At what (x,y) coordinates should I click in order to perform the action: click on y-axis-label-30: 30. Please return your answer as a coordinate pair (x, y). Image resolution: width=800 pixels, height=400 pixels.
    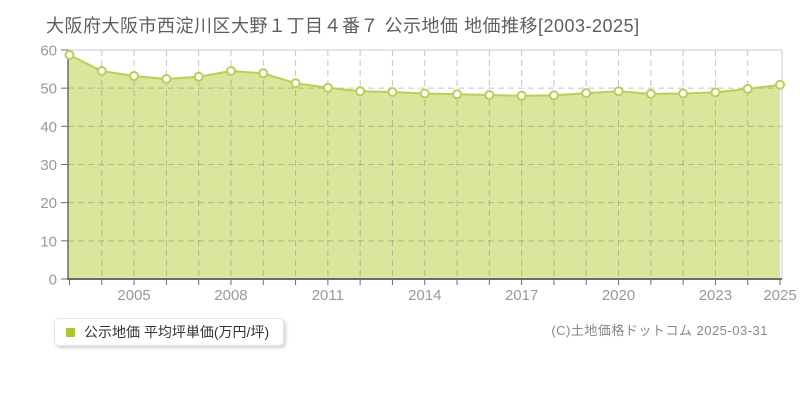
    Looking at the image, I should click on (48, 165).